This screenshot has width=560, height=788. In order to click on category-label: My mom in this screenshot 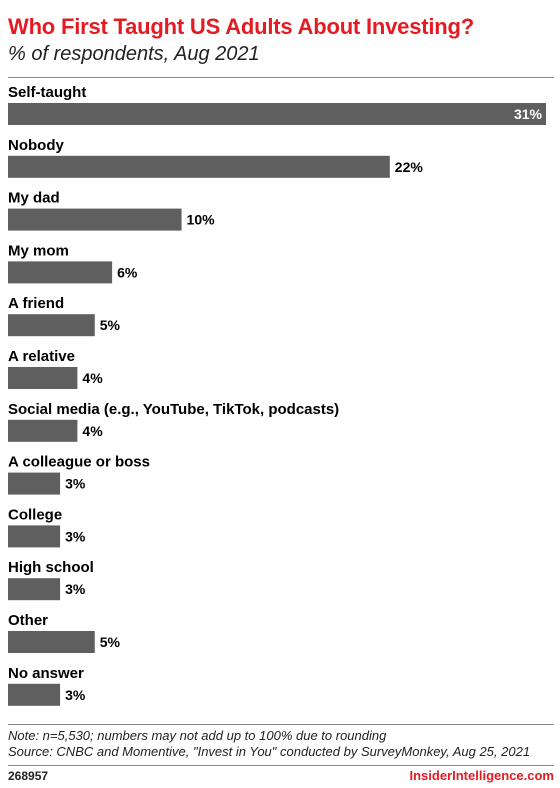, I will do `click(38, 250)`.